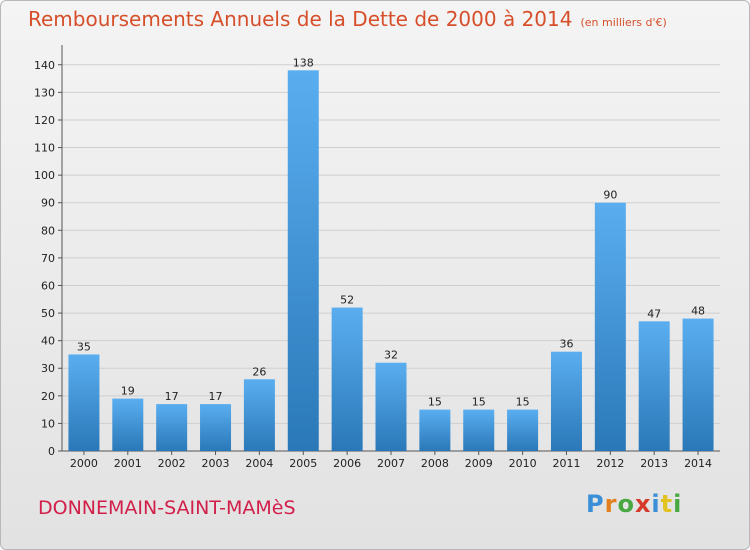 The height and width of the screenshot is (550, 750). Describe the element at coordinates (259, 463) in the screenshot. I see `x-tick-label-2004: 2004` at that location.